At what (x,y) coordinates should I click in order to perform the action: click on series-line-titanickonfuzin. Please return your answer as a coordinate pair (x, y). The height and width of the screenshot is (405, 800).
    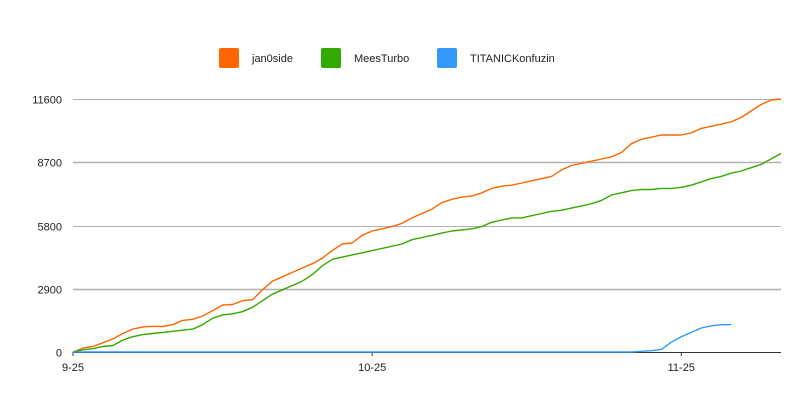
    Looking at the image, I should click on (402, 338).